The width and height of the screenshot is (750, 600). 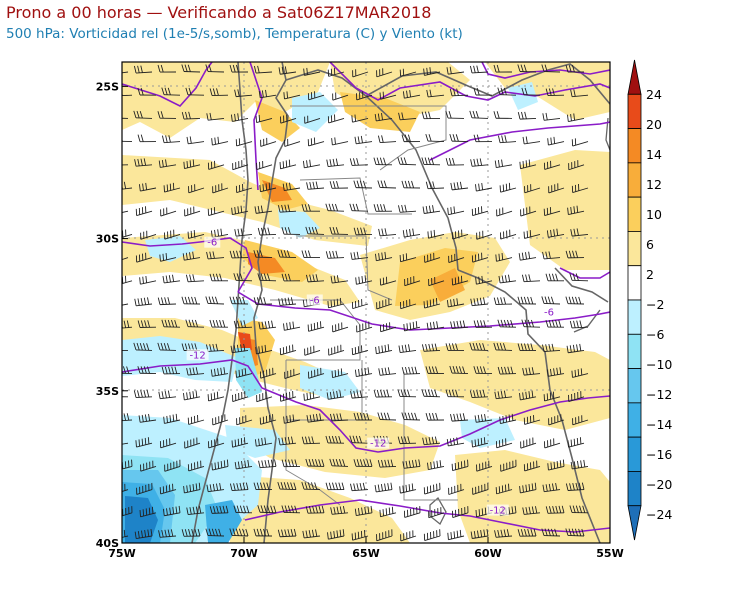 I want to click on x-tick-label: 65W, so click(x=365, y=553).